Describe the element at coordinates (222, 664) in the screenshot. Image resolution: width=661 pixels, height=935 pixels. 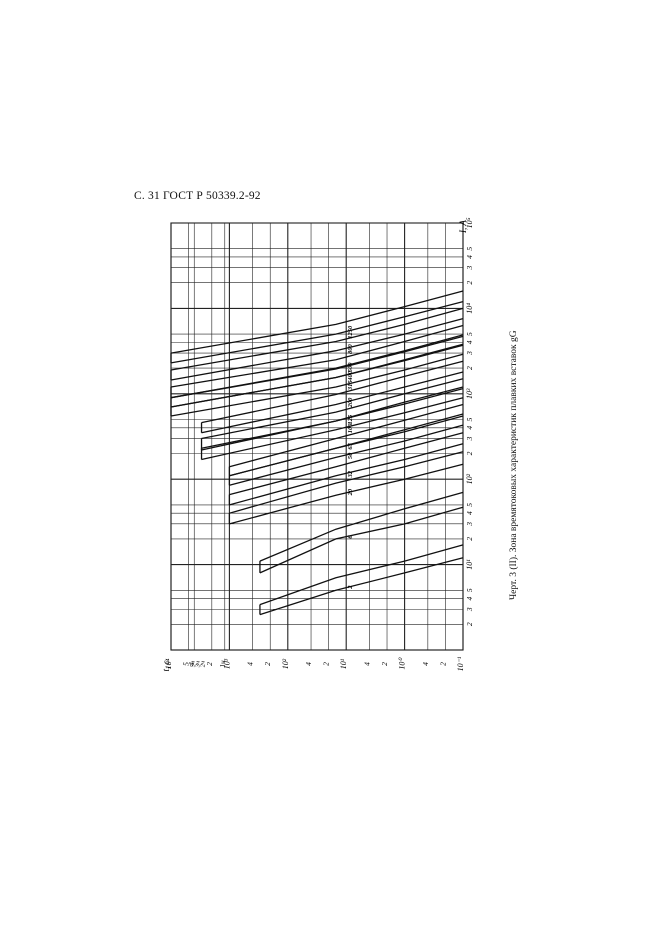
I see `time-tick-label: 1ч` at that location.